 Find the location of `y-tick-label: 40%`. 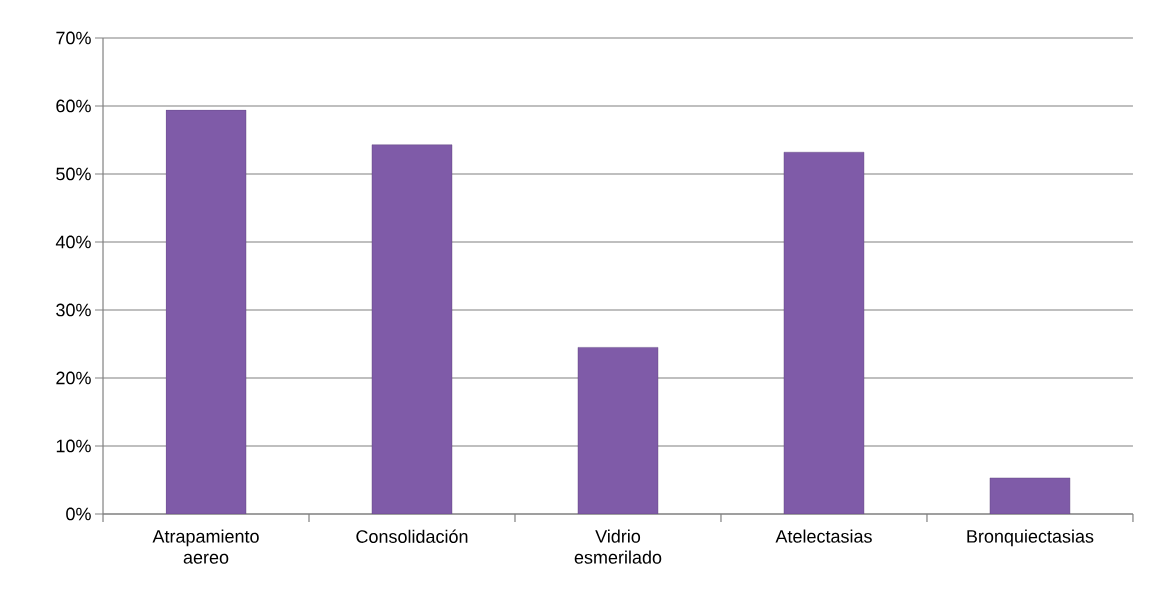

y-tick-label: 40% is located at coordinates (73, 242).